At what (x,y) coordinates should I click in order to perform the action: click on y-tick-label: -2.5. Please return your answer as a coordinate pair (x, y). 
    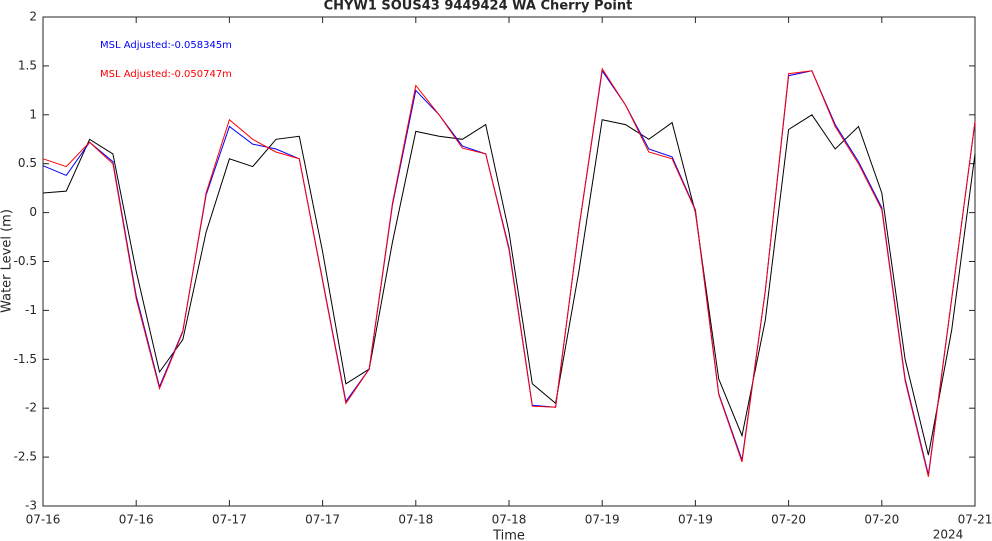
    Looking at the image, I should click on (25, 457).